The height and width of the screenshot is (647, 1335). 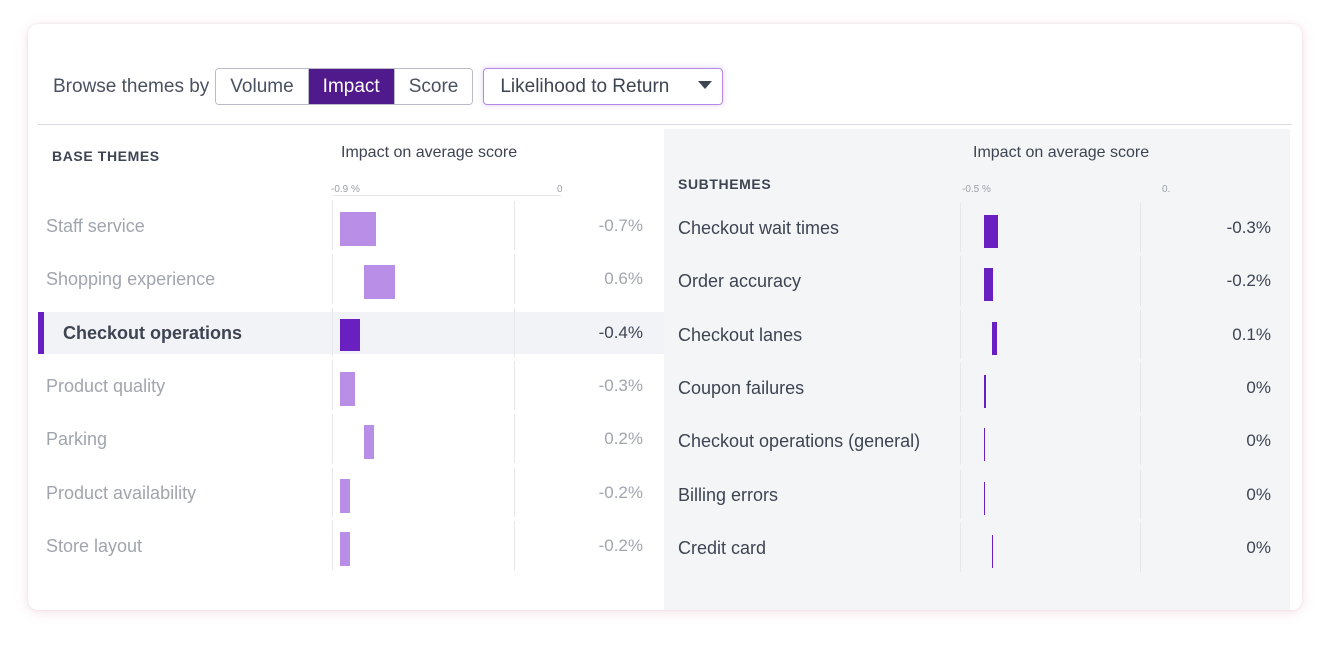 What do you see at coordinates (131, 279) in the screenshot?
I see `theme-name: Shopping experience` at bounding box center [131, 279].